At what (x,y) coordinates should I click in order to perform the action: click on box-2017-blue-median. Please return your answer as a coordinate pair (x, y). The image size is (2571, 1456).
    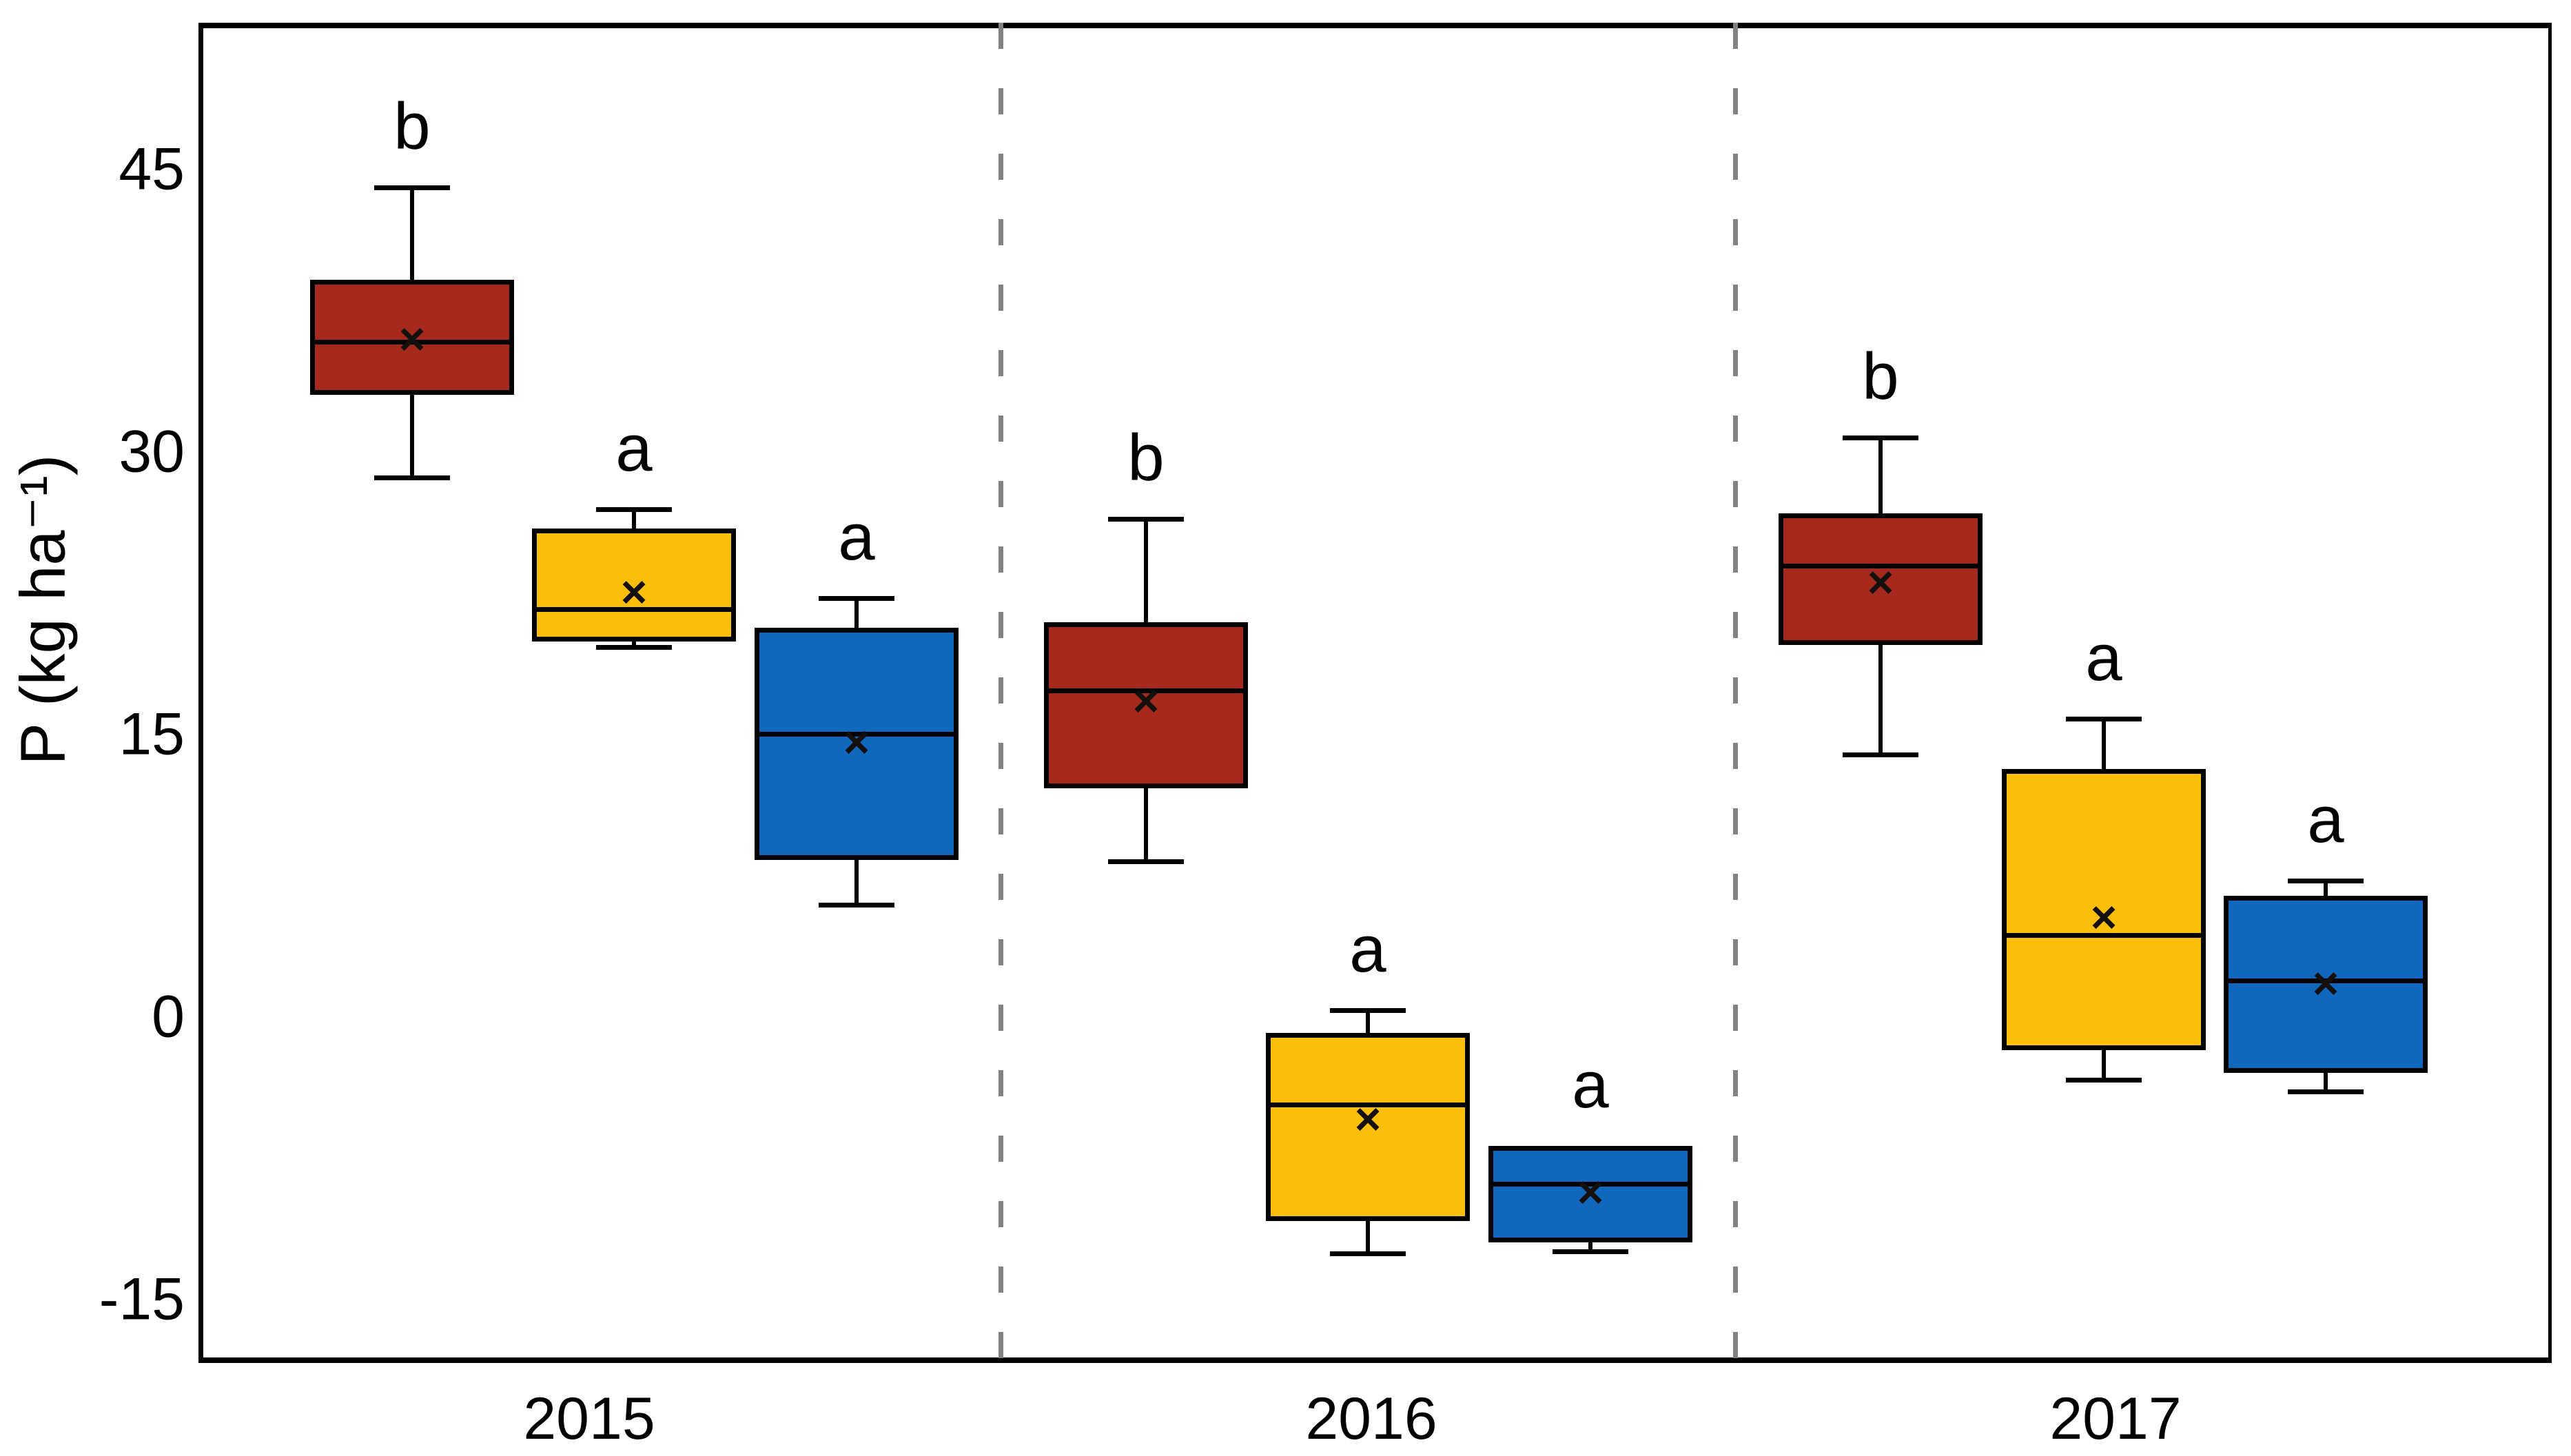
    Looking at the image, I should click on (2326, 980).